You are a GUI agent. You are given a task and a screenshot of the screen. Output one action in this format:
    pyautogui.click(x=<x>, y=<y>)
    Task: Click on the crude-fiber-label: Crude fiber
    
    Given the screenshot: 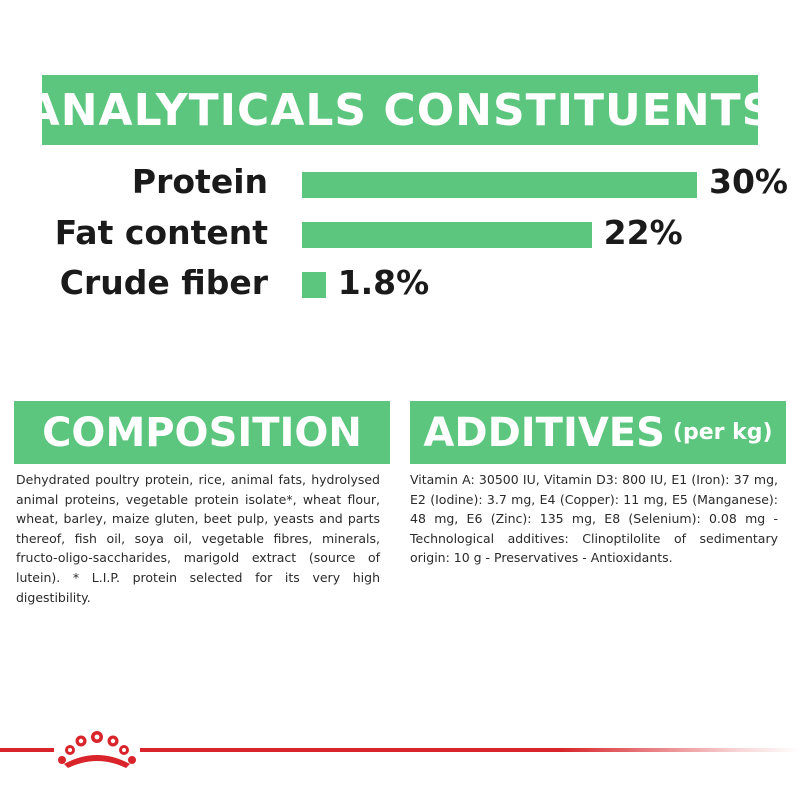 What is the action you would take?
    pyautogui.click(x=163, y=282)
    